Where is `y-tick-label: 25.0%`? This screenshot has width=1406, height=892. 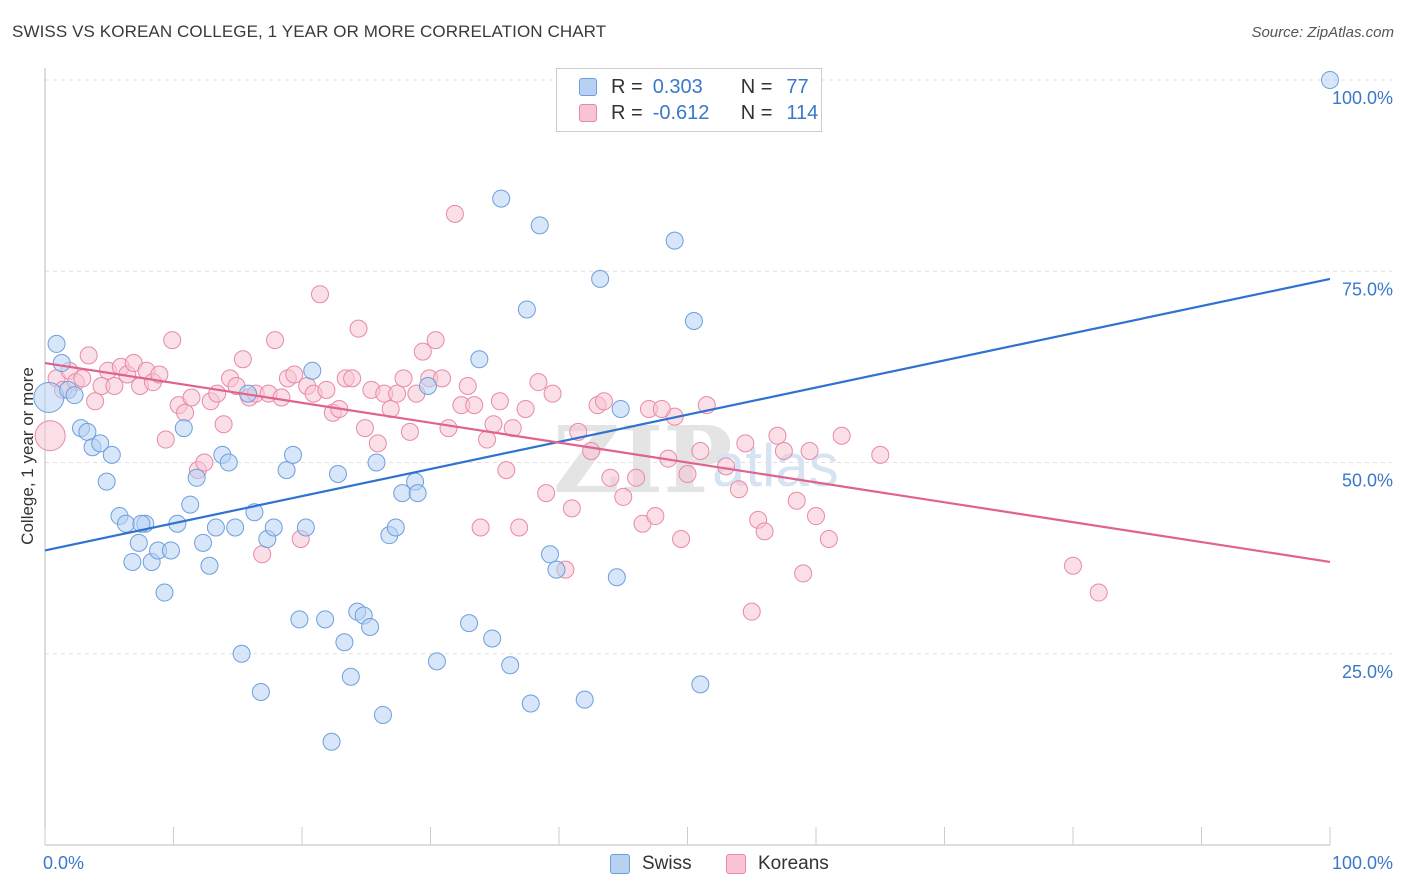 y-tick-label: 25.0% is located at coordinates (1367, 672).